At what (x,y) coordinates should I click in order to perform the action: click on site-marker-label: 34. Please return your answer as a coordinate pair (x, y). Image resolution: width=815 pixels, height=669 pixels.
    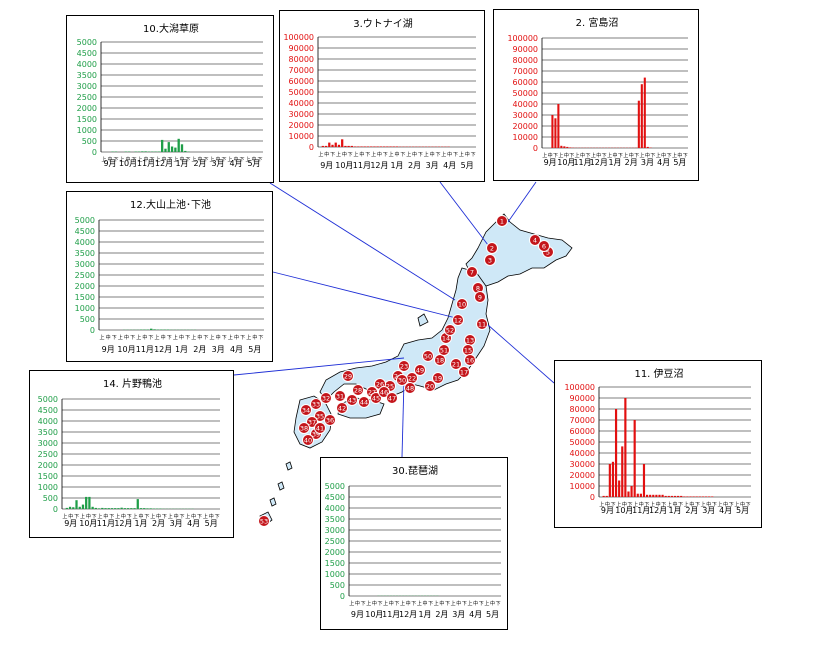
    Looking at the image, I should click on (306, 411).